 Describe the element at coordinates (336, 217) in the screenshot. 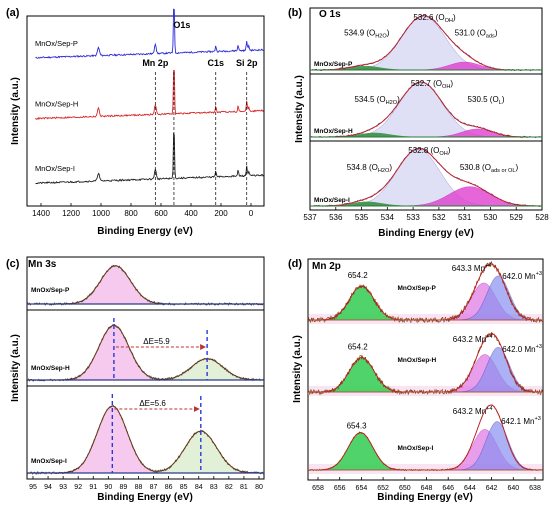

I see `x-tick-label: 536` at that location.